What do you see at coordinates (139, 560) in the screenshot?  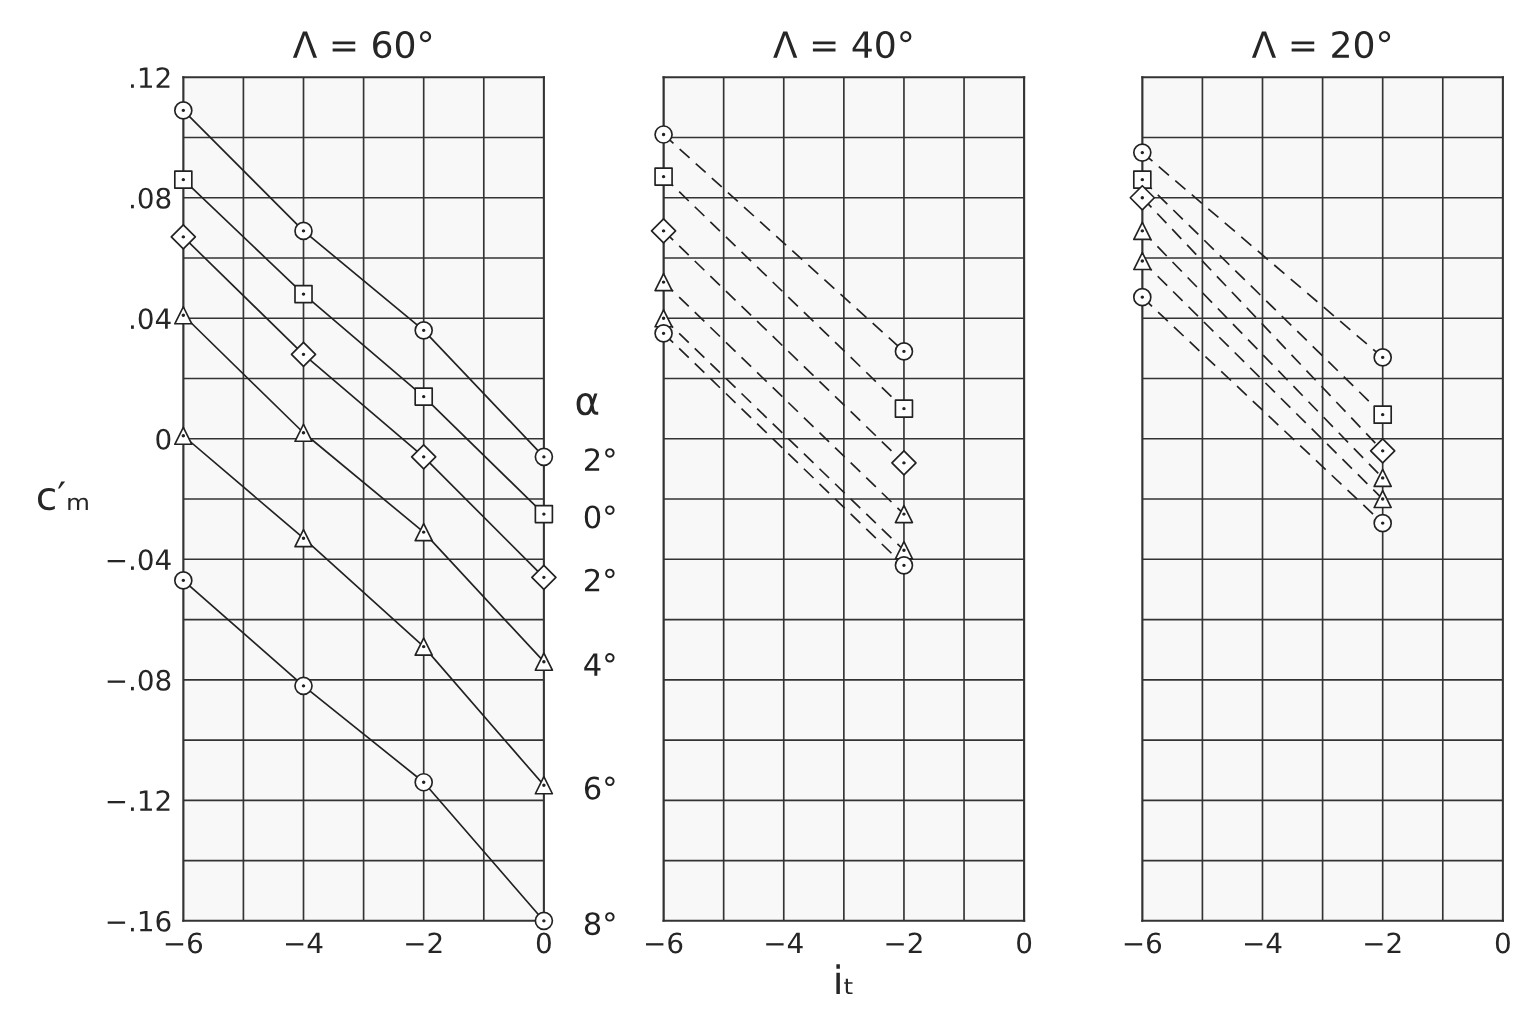 I see `y-tick-label: −.04` at bounding box center [139, 560].